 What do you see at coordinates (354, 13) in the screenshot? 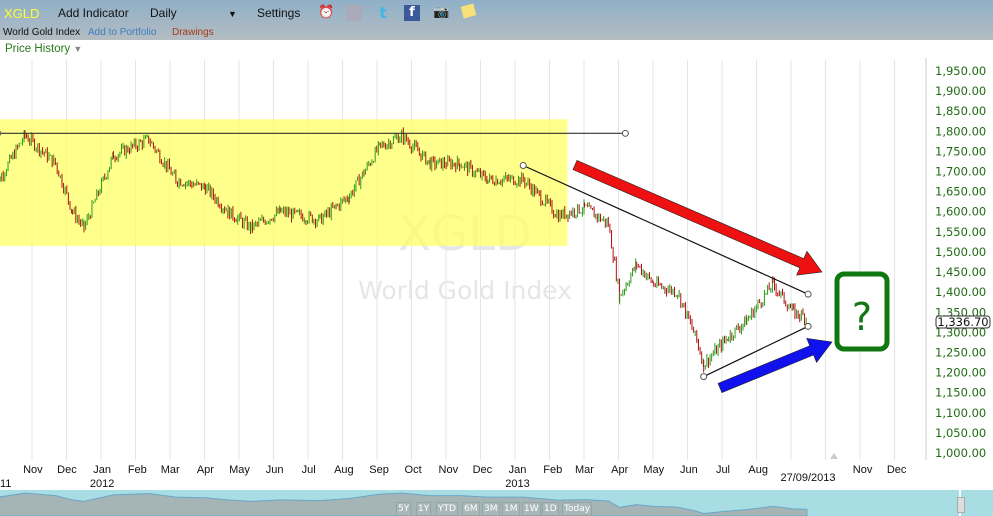
I see `database-icon` at bounding box center [354, 13].